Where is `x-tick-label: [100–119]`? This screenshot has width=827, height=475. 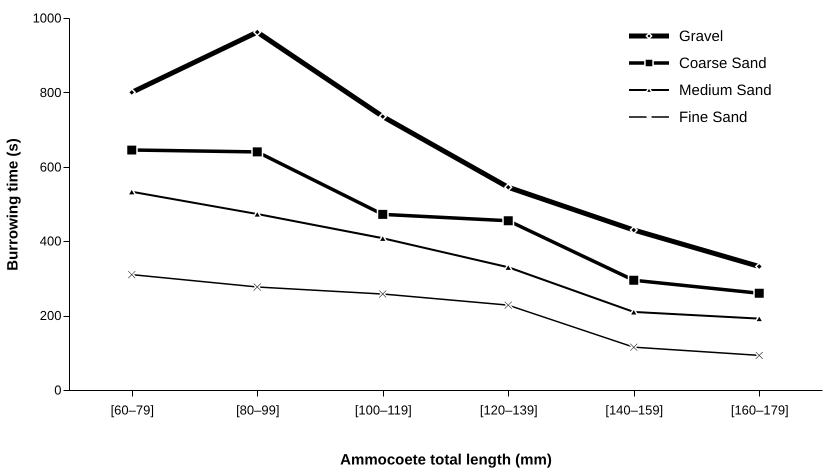 x-tick-label: [100–119] is located at coordinates (383, 410).